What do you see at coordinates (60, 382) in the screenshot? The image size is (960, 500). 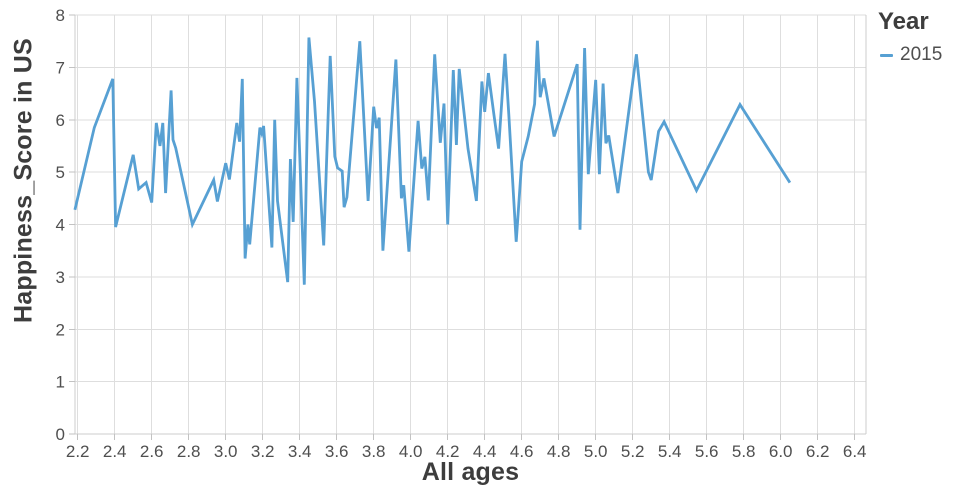 I see `y-tick-label: 1` at bounding box center [60, 382].